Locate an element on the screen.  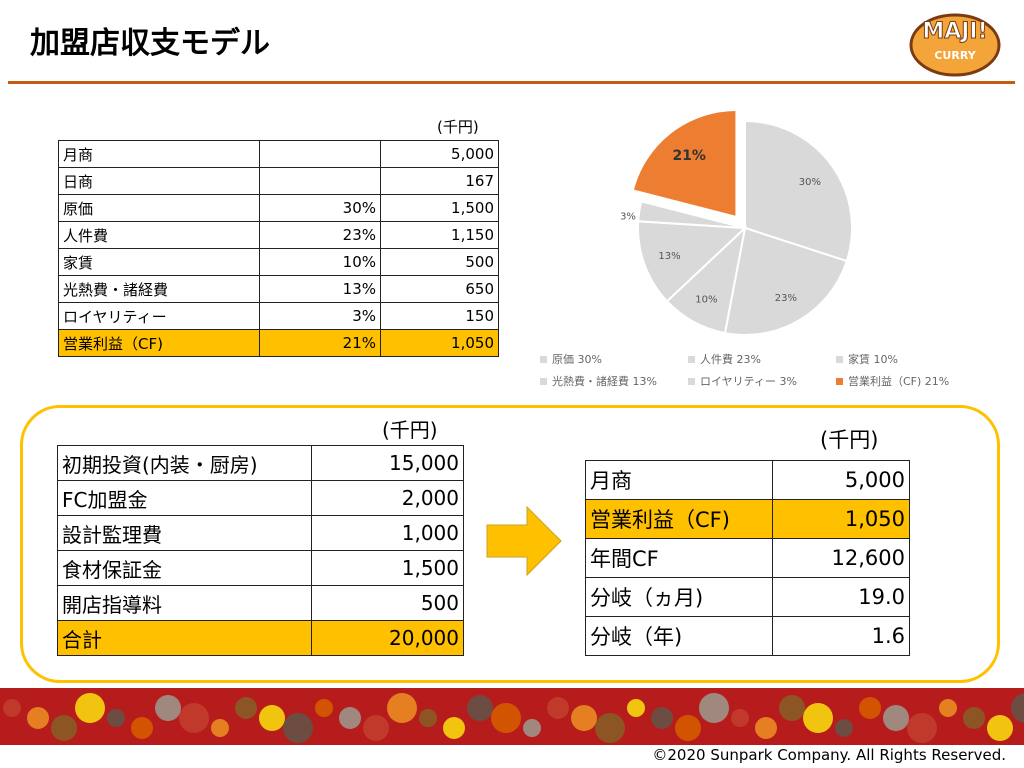
table-row: 初期投資(内装・厨房) 15,000 is located at coordinates (260, 463).